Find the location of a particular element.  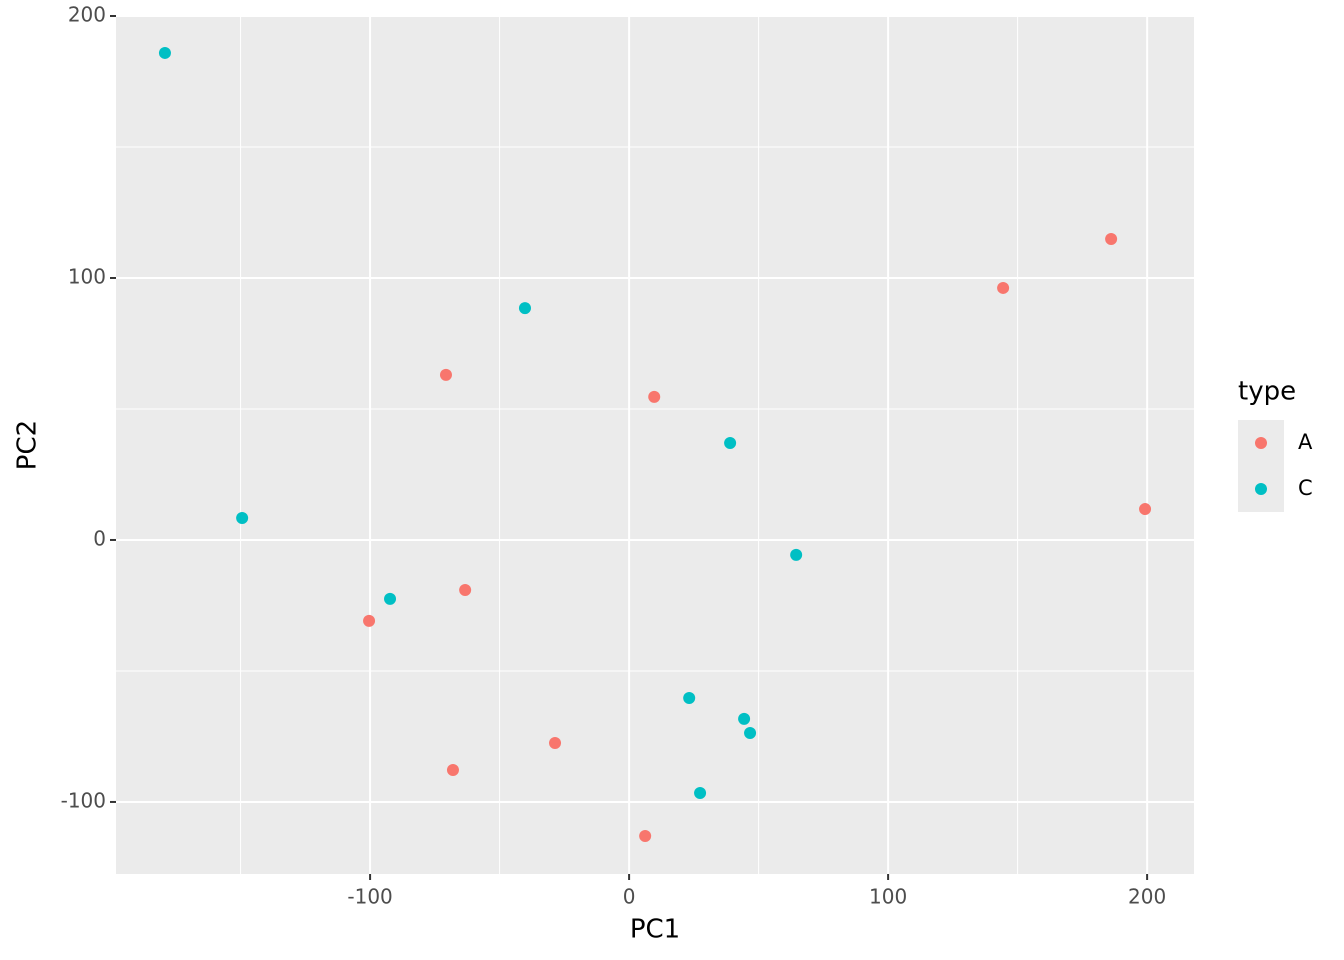

x-tick-label: 200 is located at coordinates (1147, 897).